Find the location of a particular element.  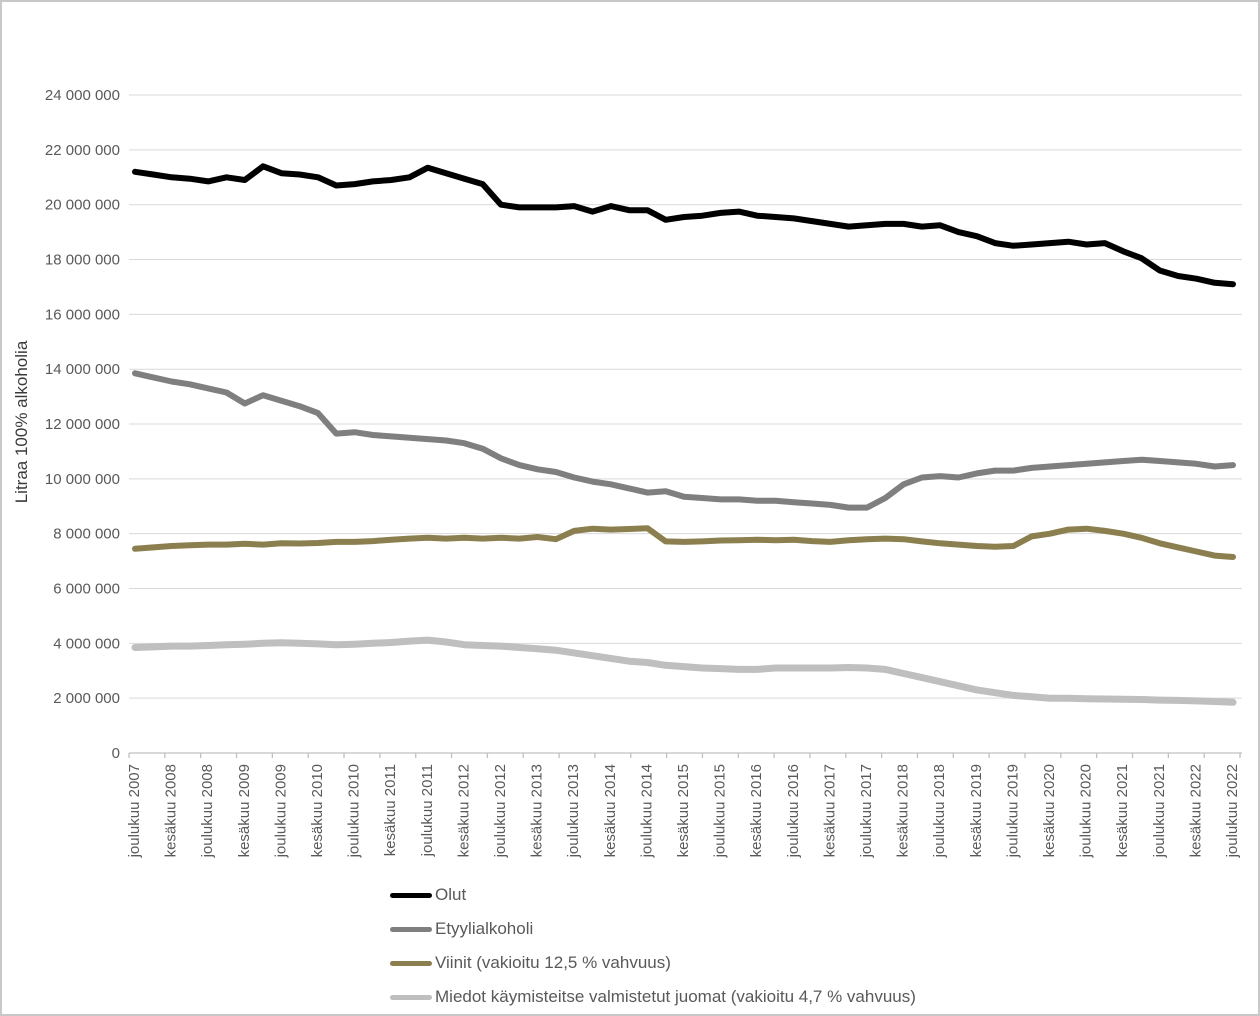

y-tick-label: 18 000 000 is located at coordinates (82, 260).